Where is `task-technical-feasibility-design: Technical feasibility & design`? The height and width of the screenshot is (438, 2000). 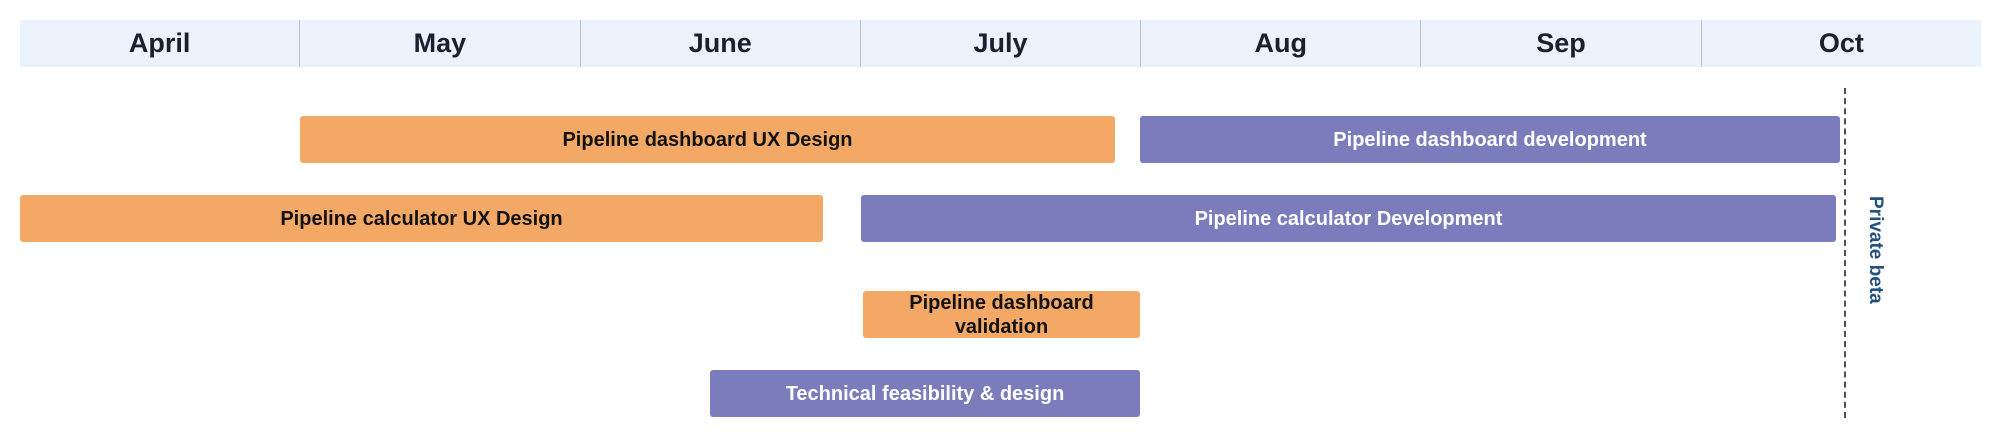
task-technical-feasibility-design: Technical feasibility & design is located at coordinates (925, 393).